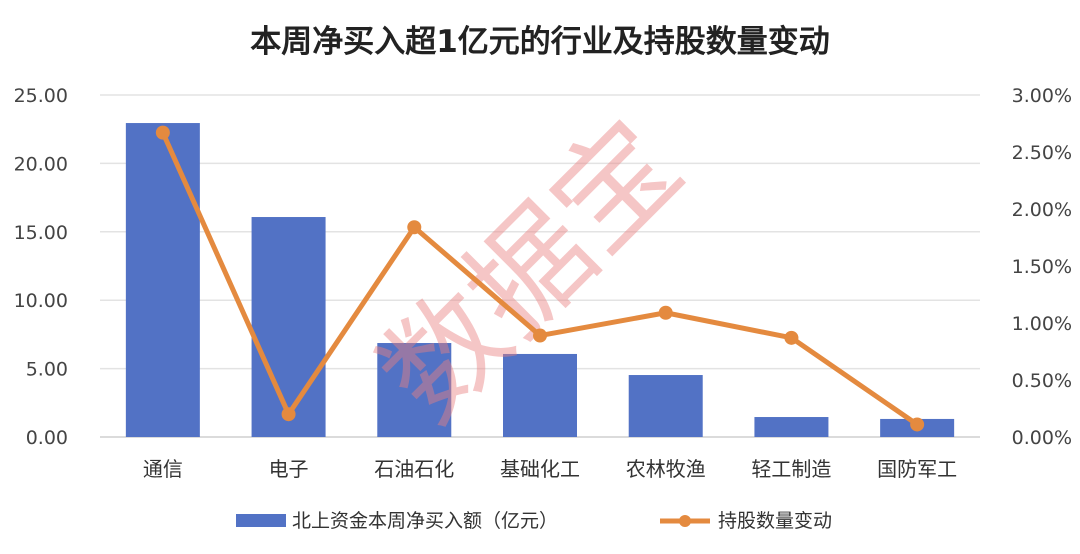 The height and width of the screenshot is (554, 1080). What do you see at coordinates (47, 370) in the screenshot?
I see `y-left-tick-label: 5.00` at bounding box center [47, 370].